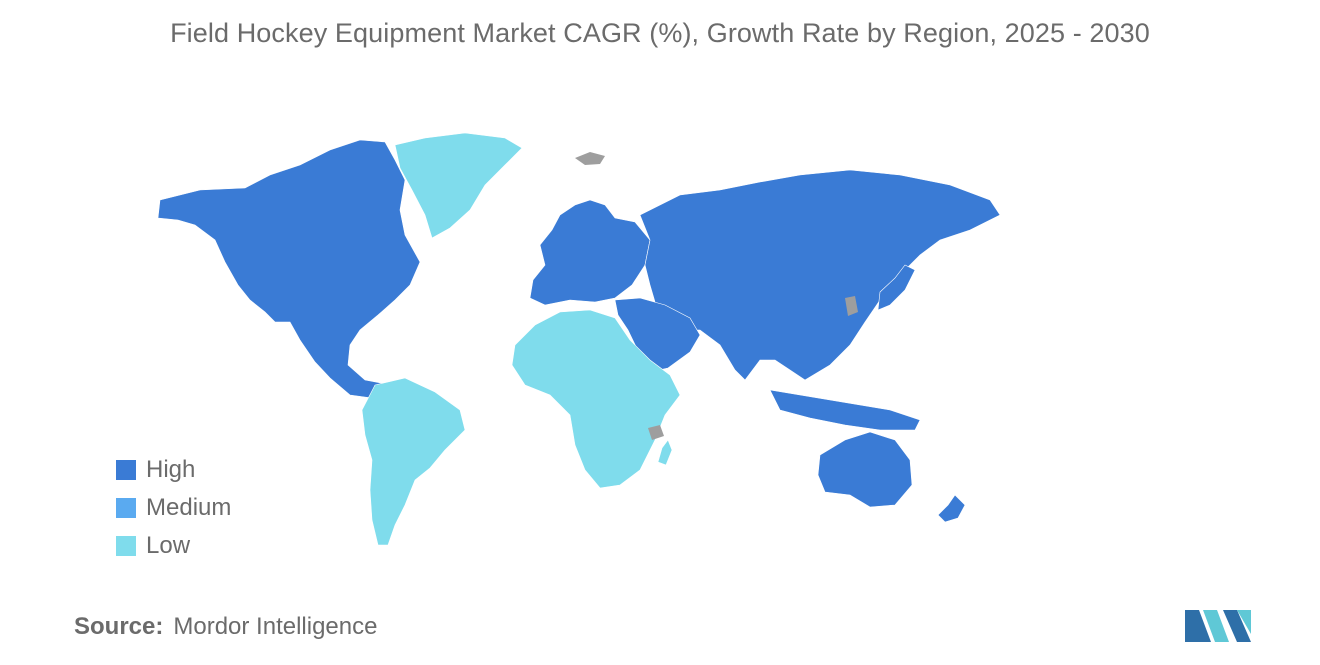 This screenshot has width=1320, height=665. Describe the element at coordinates (590, 158) in the screenshot. I see `region-no-data-svalbard` at that location.